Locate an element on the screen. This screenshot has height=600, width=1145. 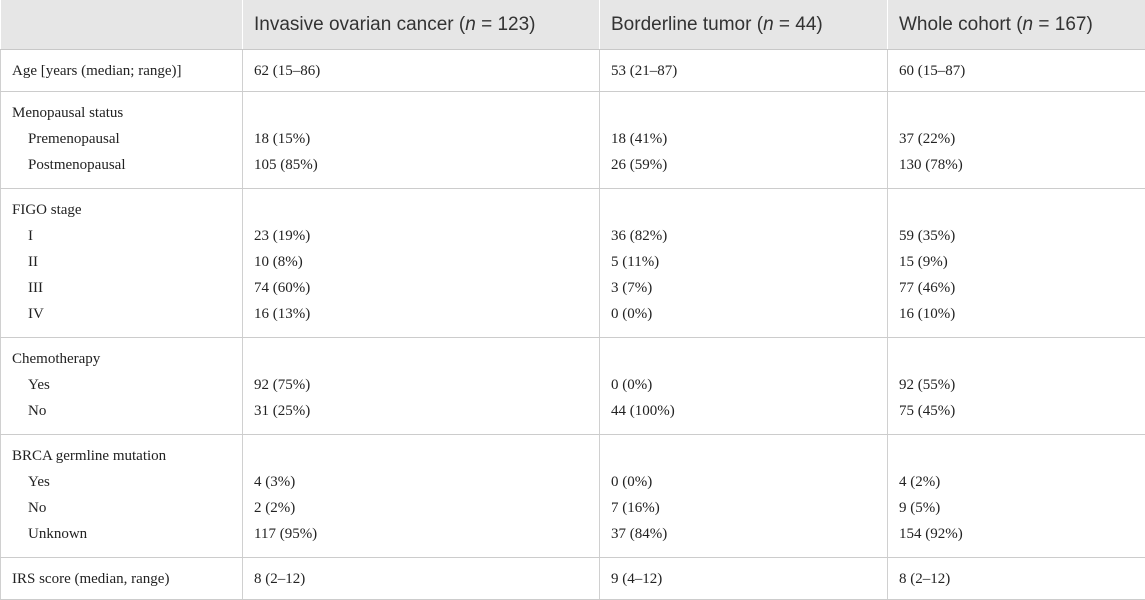
menopausal-heading: Menopausal status is located at coordinates (127, 117).